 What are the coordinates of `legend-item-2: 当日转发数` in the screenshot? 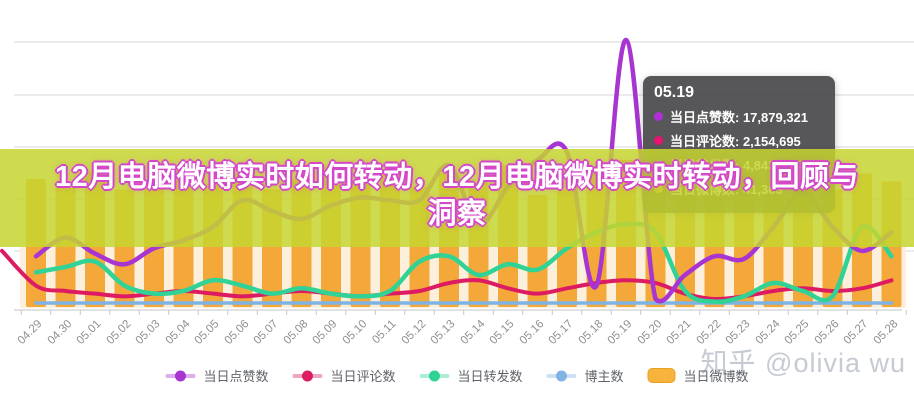 It's located at (471, 375).